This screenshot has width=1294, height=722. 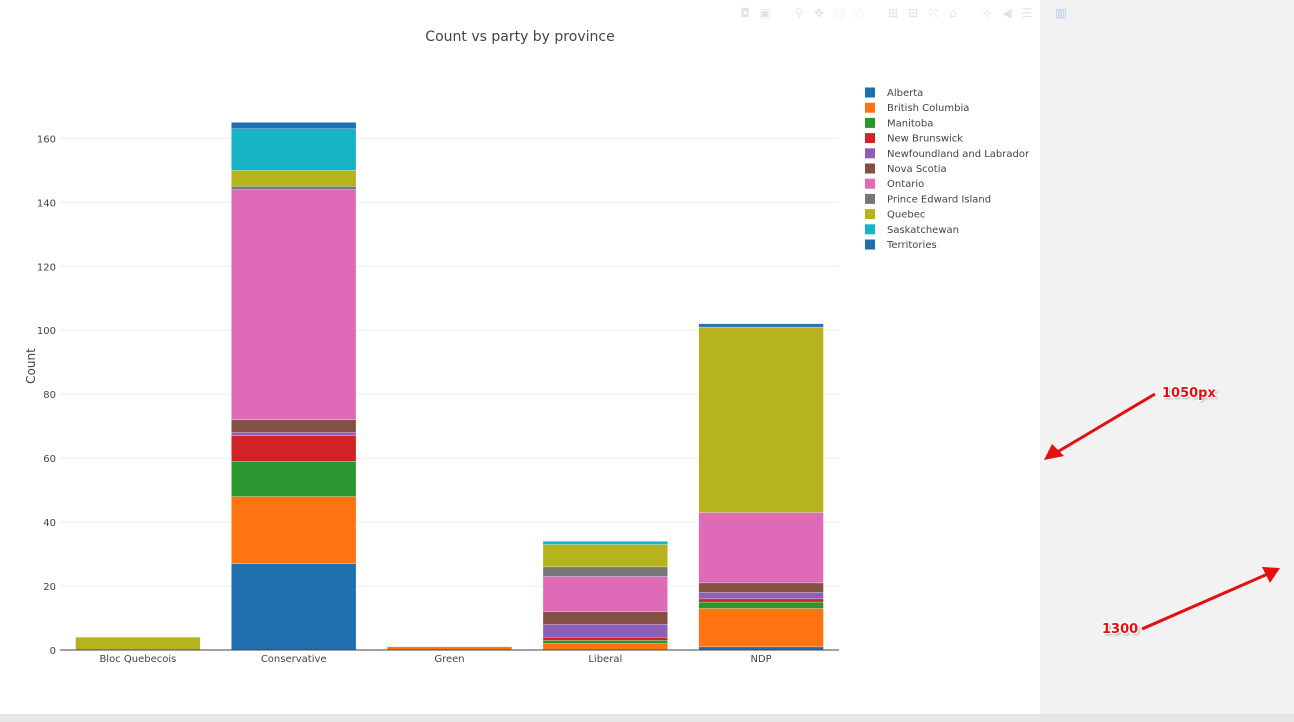 I want to click on legend-label: Manitoba, so click(x=910, y=123).